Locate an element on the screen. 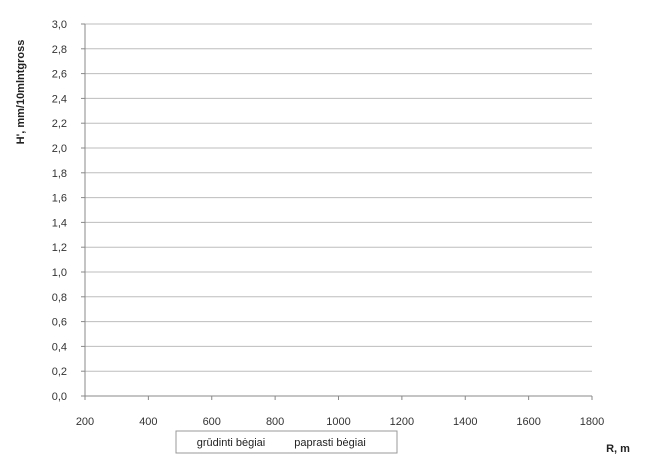 The height and width of the screenshot is (455, 650). y-tick-label: 0,2 is located at coordinates (59, 372).